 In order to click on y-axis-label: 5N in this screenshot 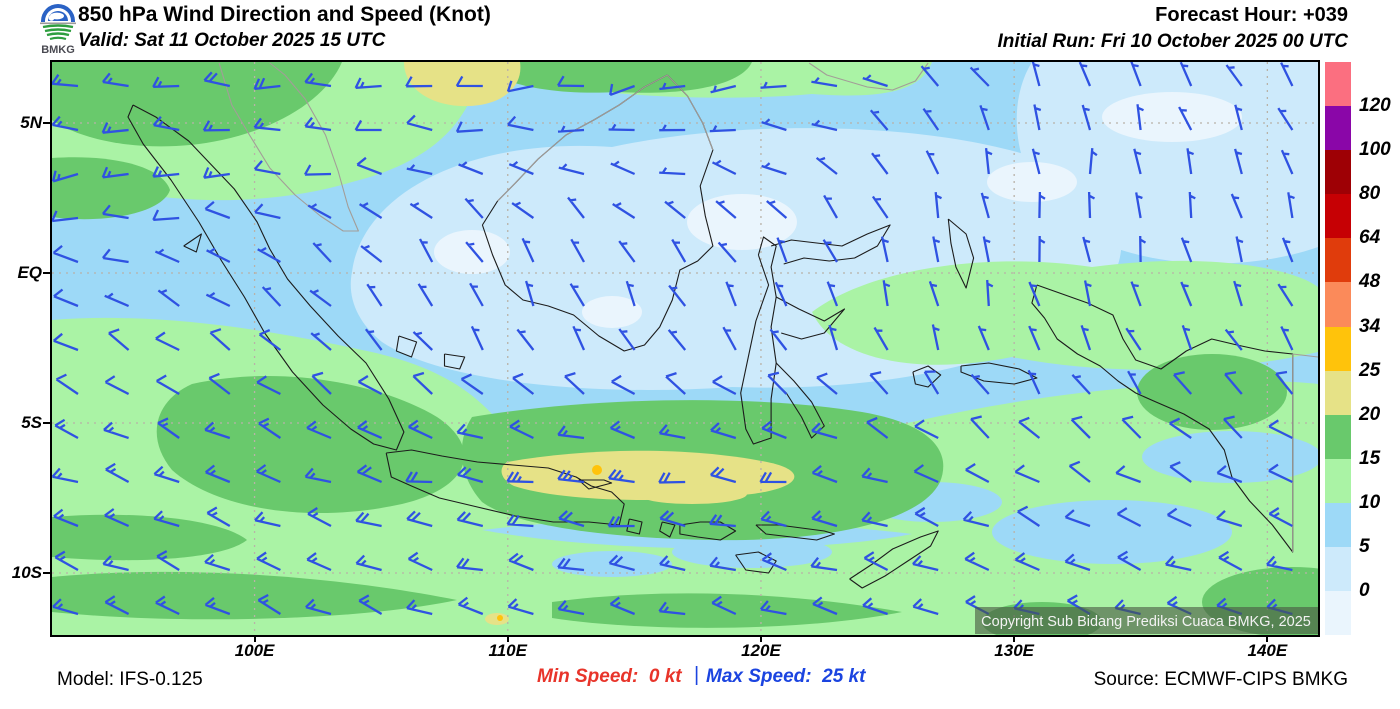, I will do `click(31, 122)`.